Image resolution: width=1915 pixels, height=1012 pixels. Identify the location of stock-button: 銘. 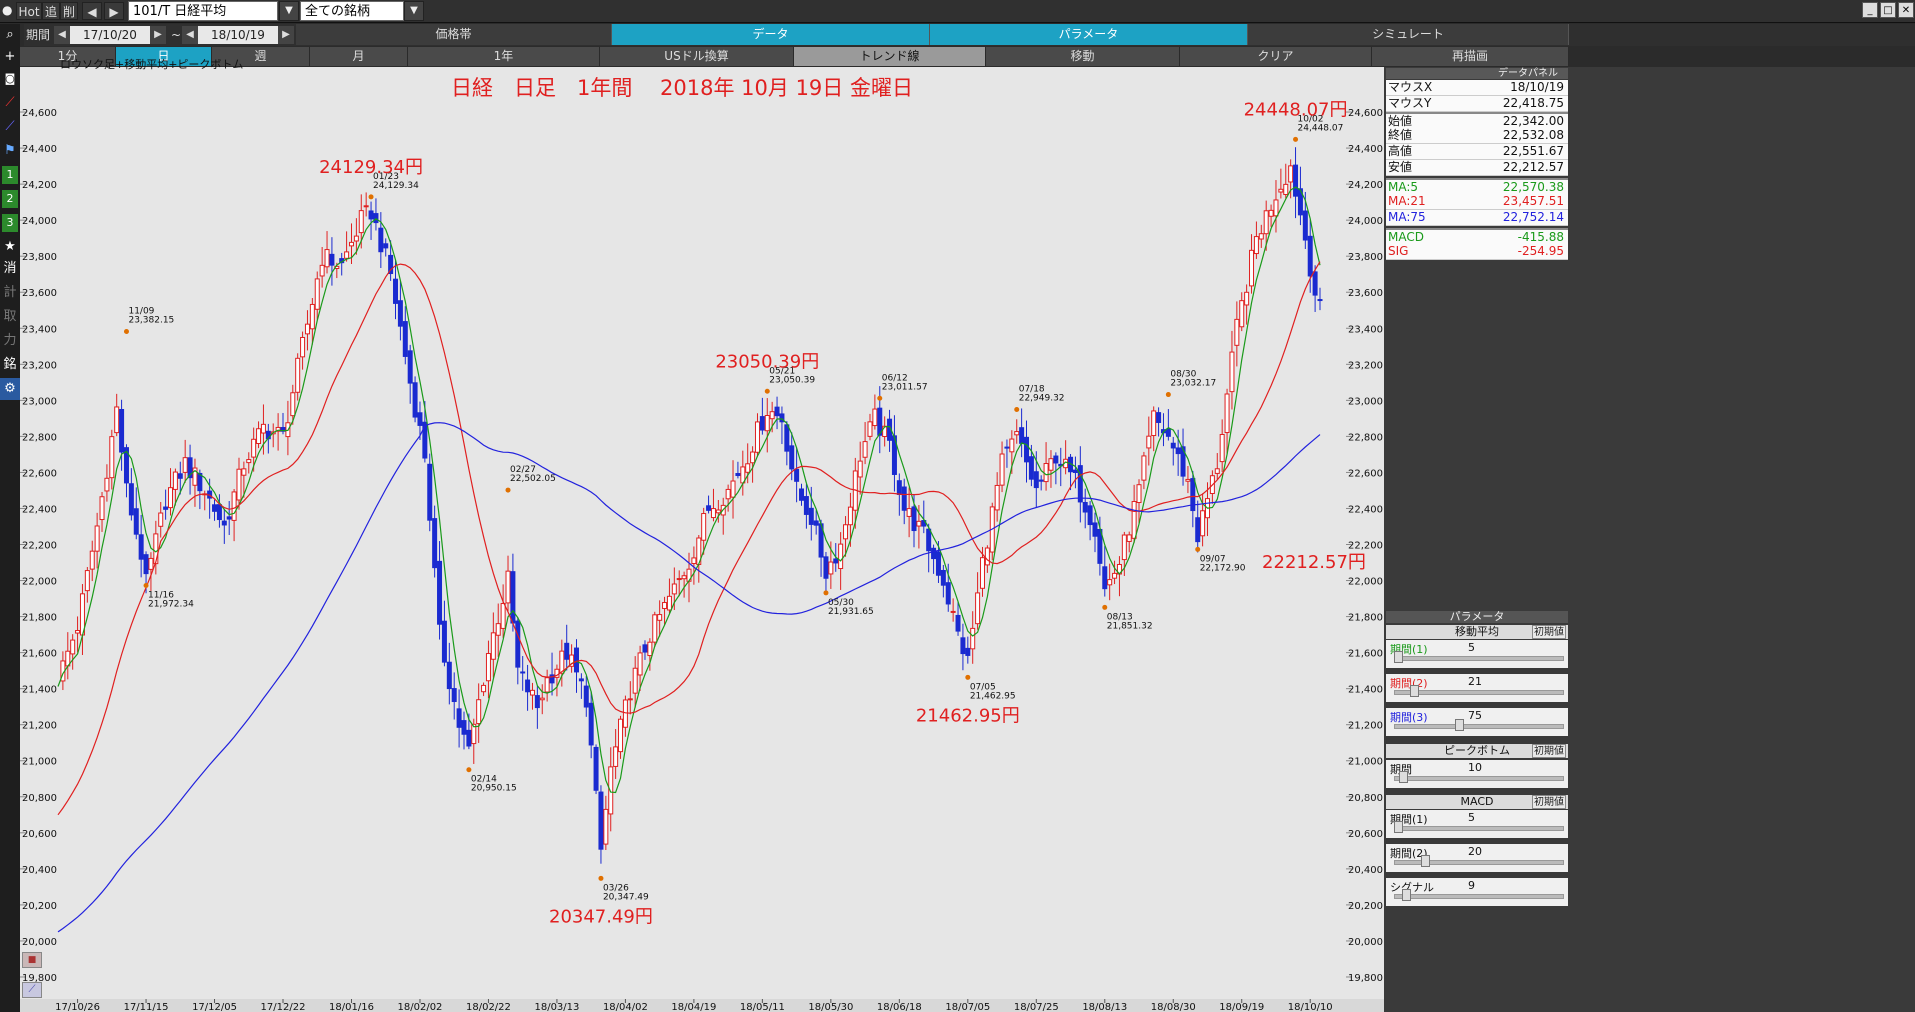
(10, 364).